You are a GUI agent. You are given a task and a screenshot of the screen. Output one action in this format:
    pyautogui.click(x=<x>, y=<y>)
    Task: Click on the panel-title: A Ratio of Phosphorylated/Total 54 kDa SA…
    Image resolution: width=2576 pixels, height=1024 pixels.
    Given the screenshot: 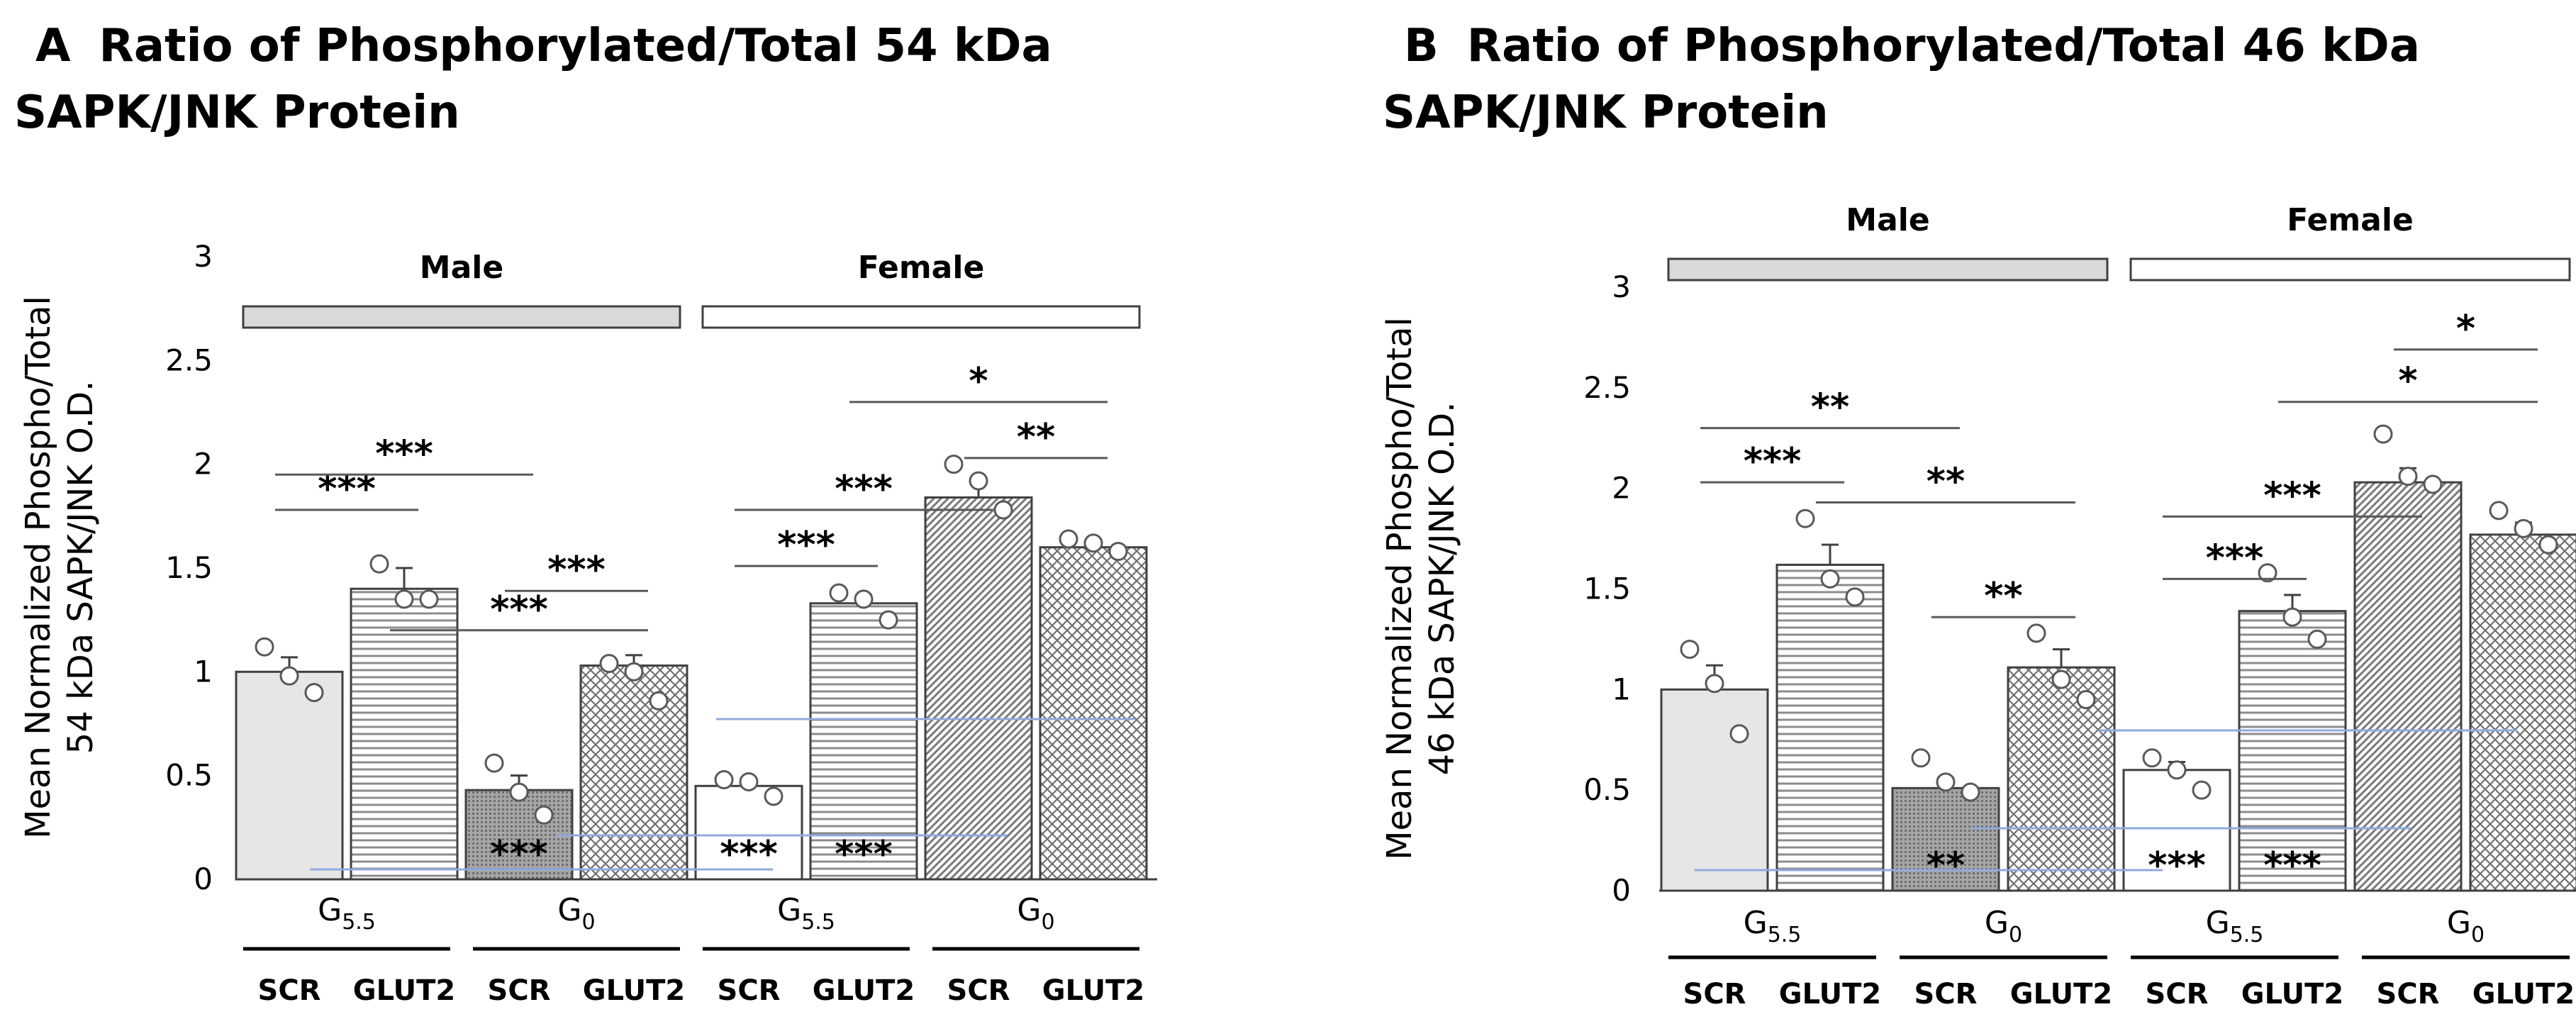 What is the action you would take?
    pyautogui.click(x=533, y=79)
    